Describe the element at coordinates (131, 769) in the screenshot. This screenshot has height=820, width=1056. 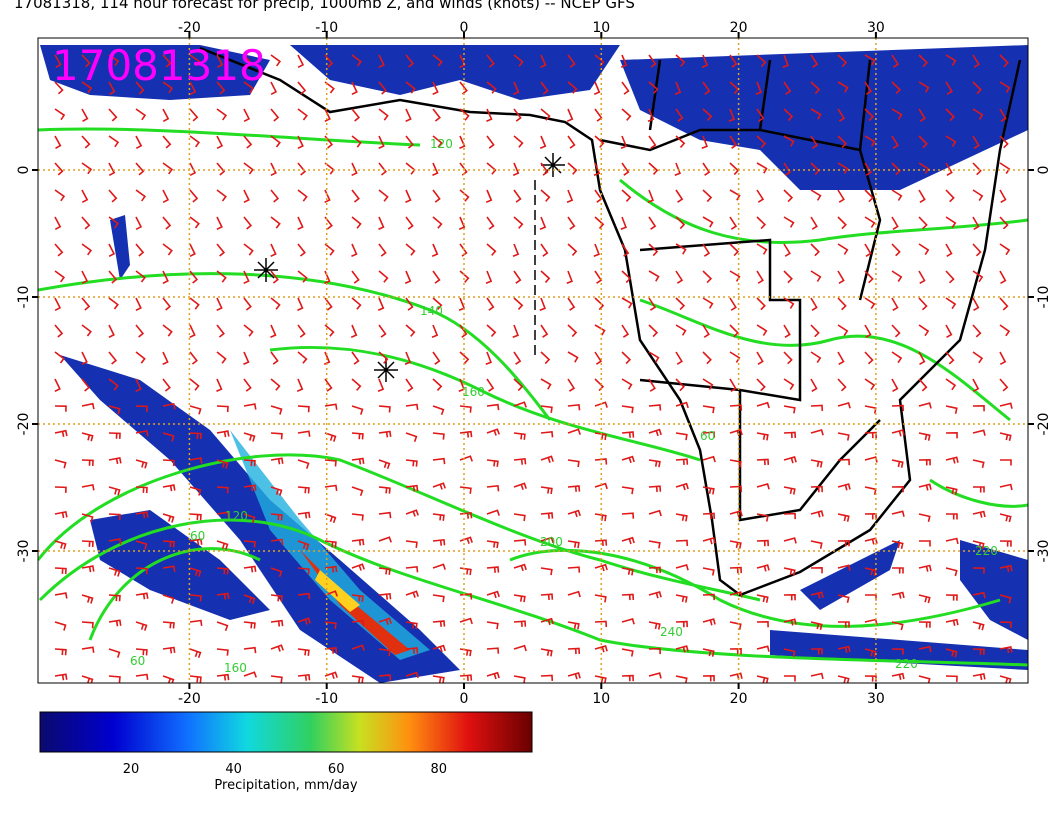
I see `colorbar-tick-label: 20` at that location.